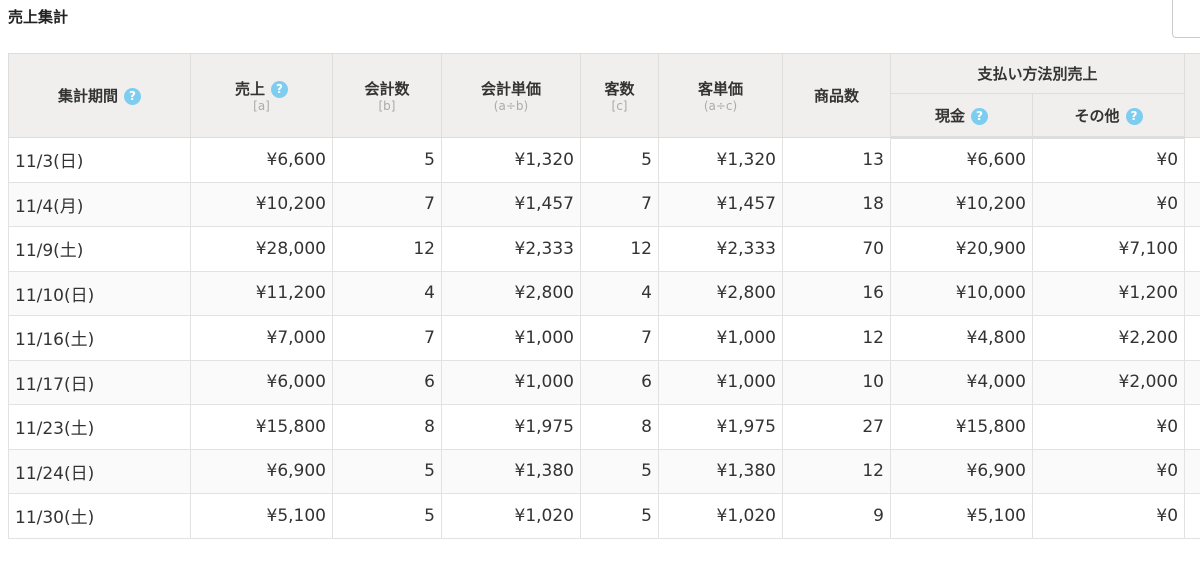 The width and height of the screenshot is (1200, 561). I want to click on table-cell: ¥1,200, so click(1108, 293).